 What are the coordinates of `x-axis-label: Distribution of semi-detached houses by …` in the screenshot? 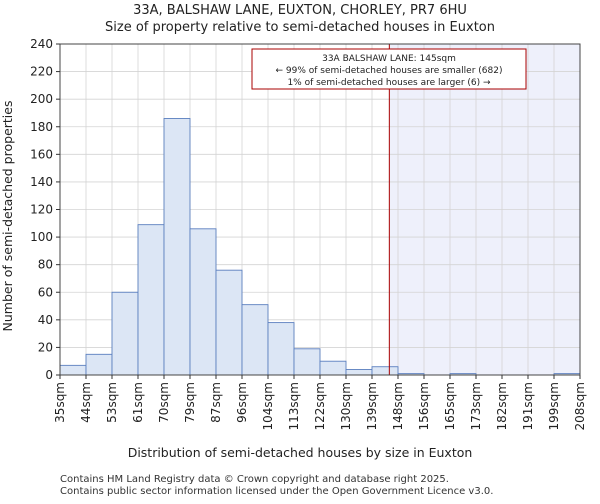 It's located at (300, 452).